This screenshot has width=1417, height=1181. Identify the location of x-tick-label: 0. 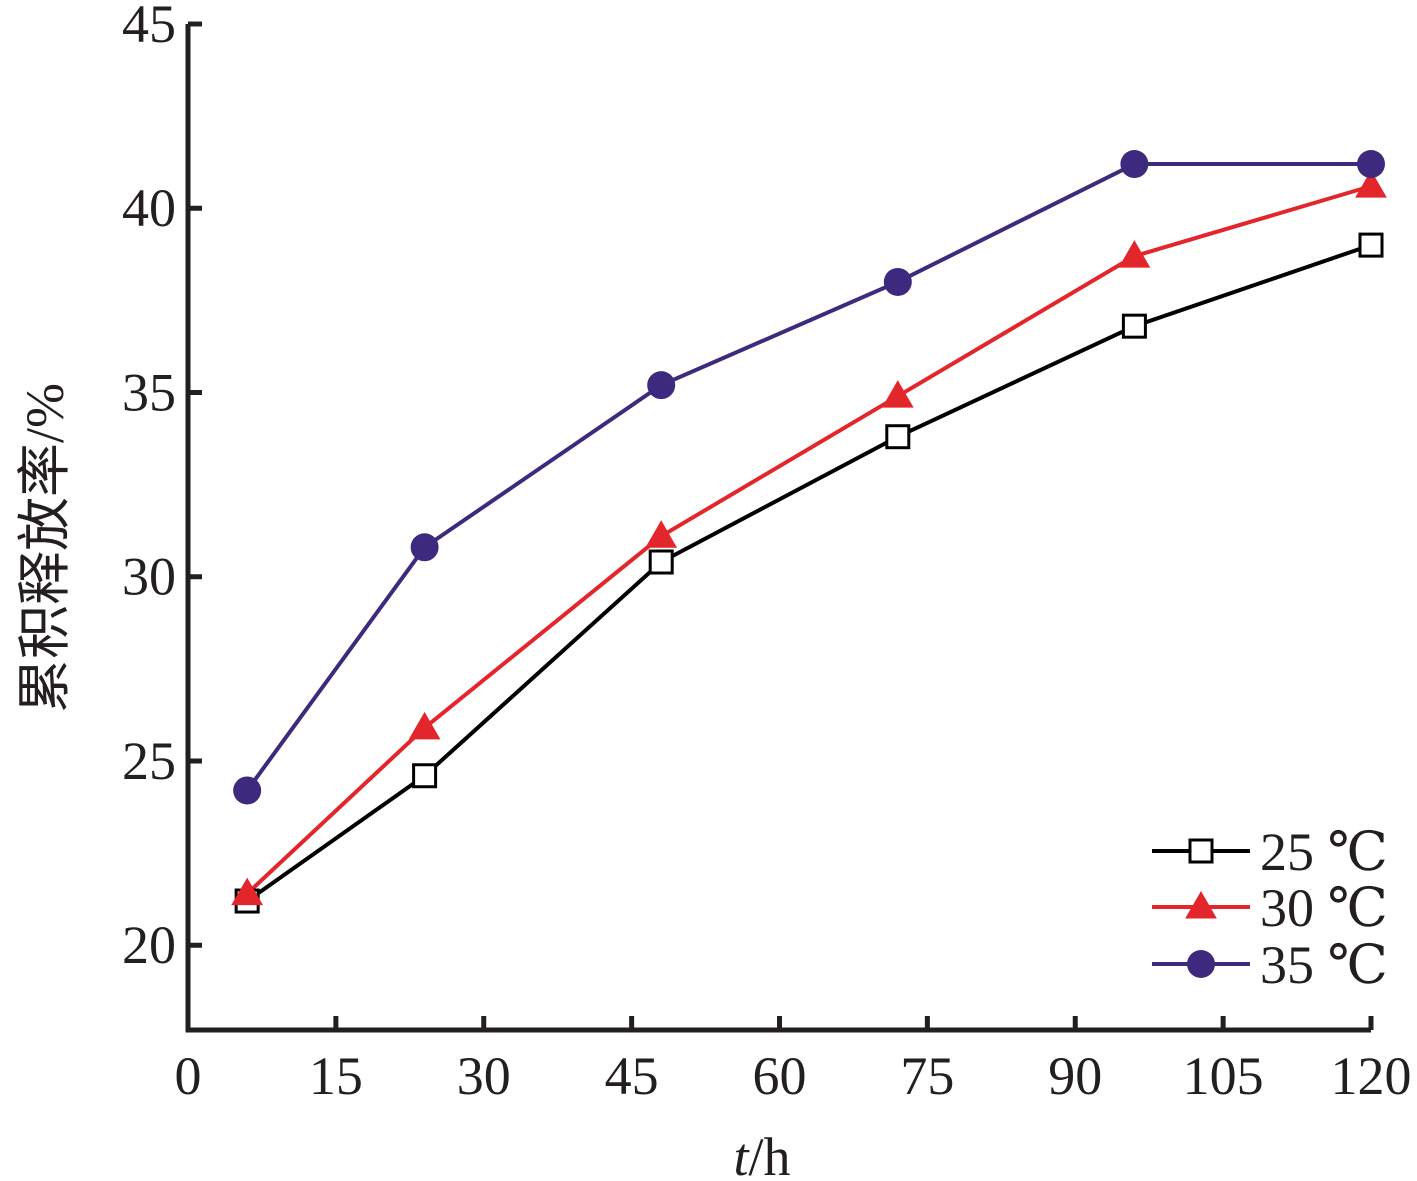
(188, 1076).